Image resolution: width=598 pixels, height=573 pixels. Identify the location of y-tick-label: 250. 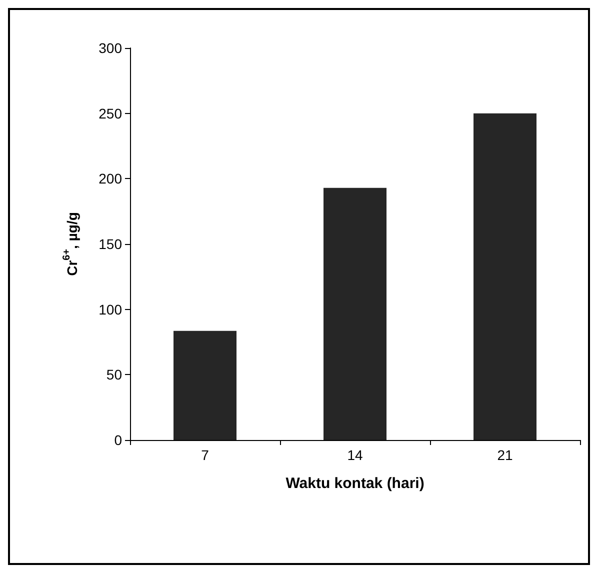
(110, 113).